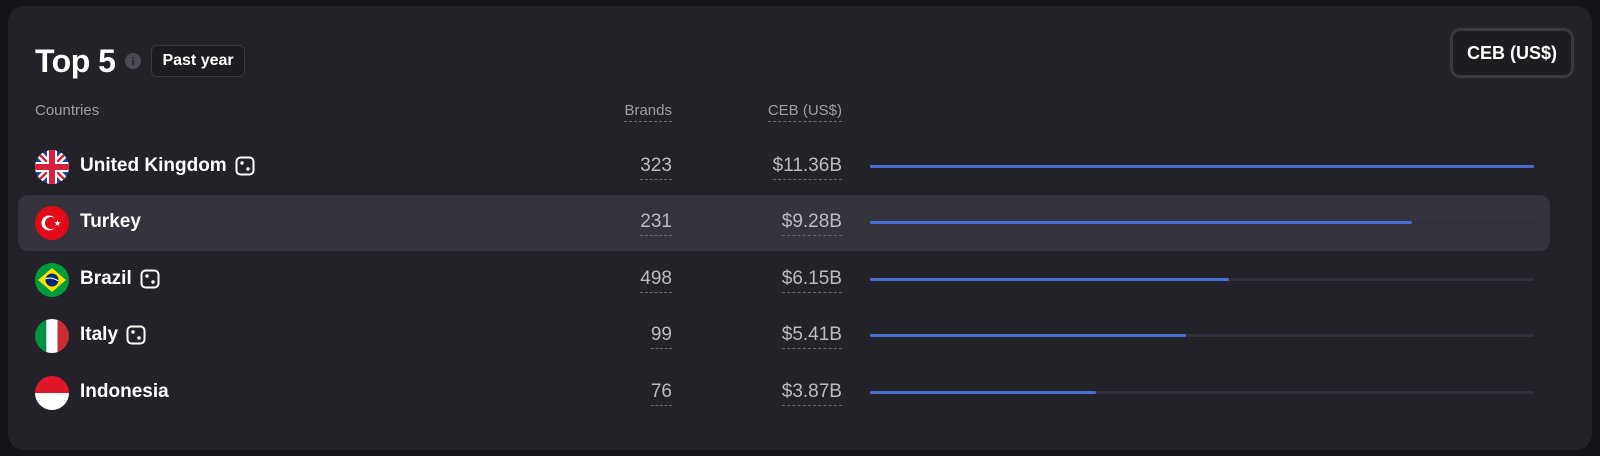 The width and height of the screenshot is (1600, 456). Describe the element at coordinates (811, 393) in the screenshot. I see `ceb-value: $3.87B` at that location.